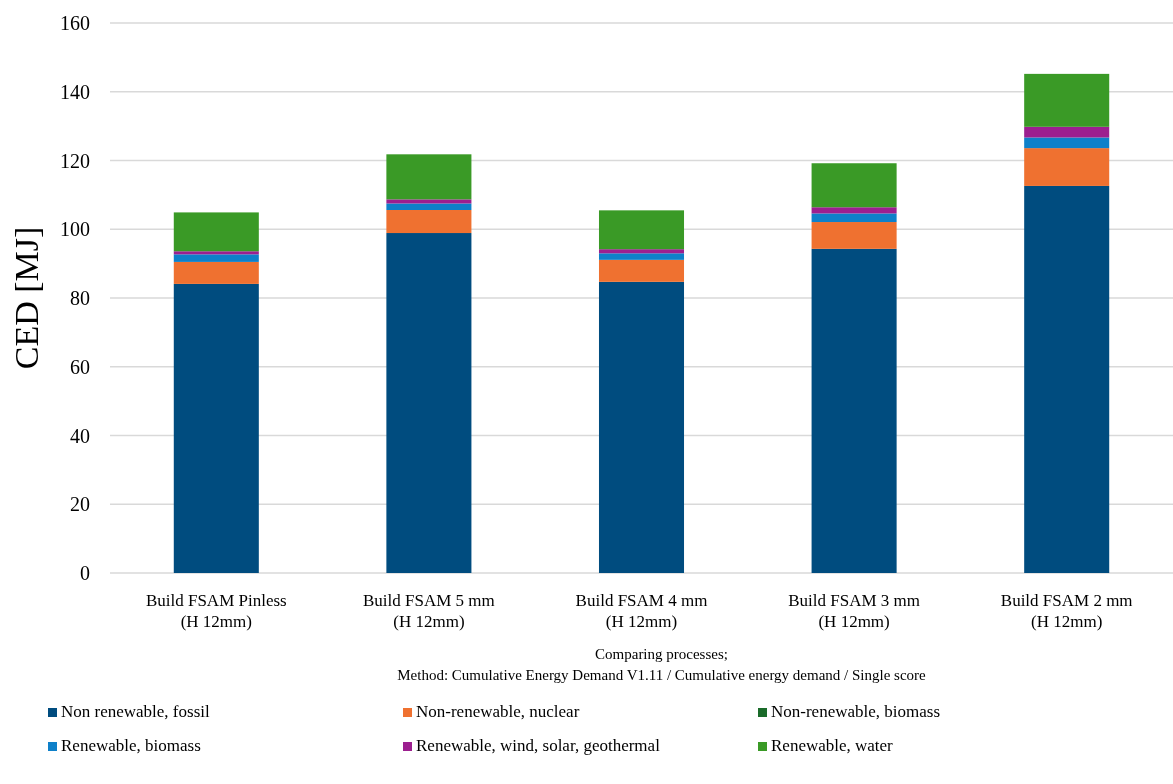 The width and height of the screenshot is (1173, 784). Describe the element at coordinates (216, 611) in the screenshot. I see `x-tick-label: Build FSAM Pinless (H 12mm)` at that location.